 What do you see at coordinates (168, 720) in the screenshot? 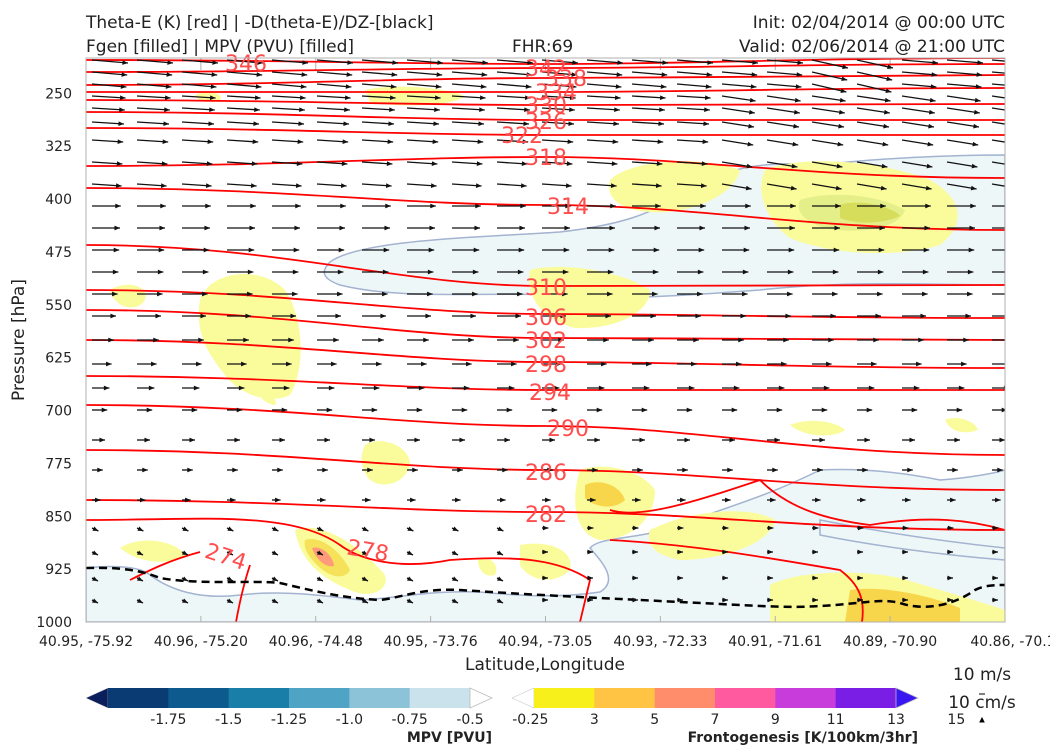
I see `colorbar-tick-label: -1.75` at bounding box center [168, 720].